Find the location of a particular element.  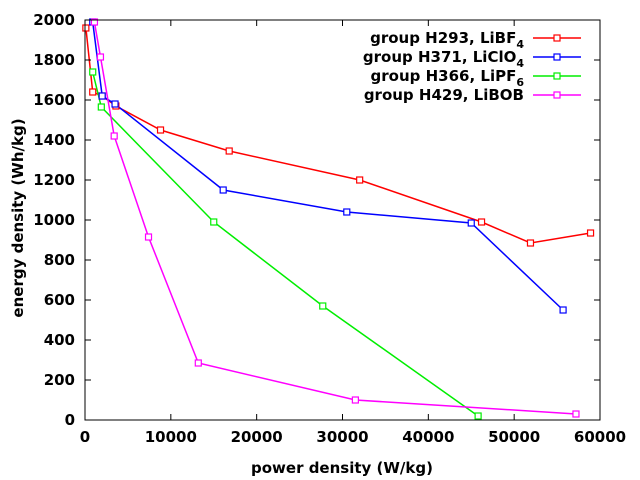

y-tick-label: 1800 is located at coordinates (54, 60).